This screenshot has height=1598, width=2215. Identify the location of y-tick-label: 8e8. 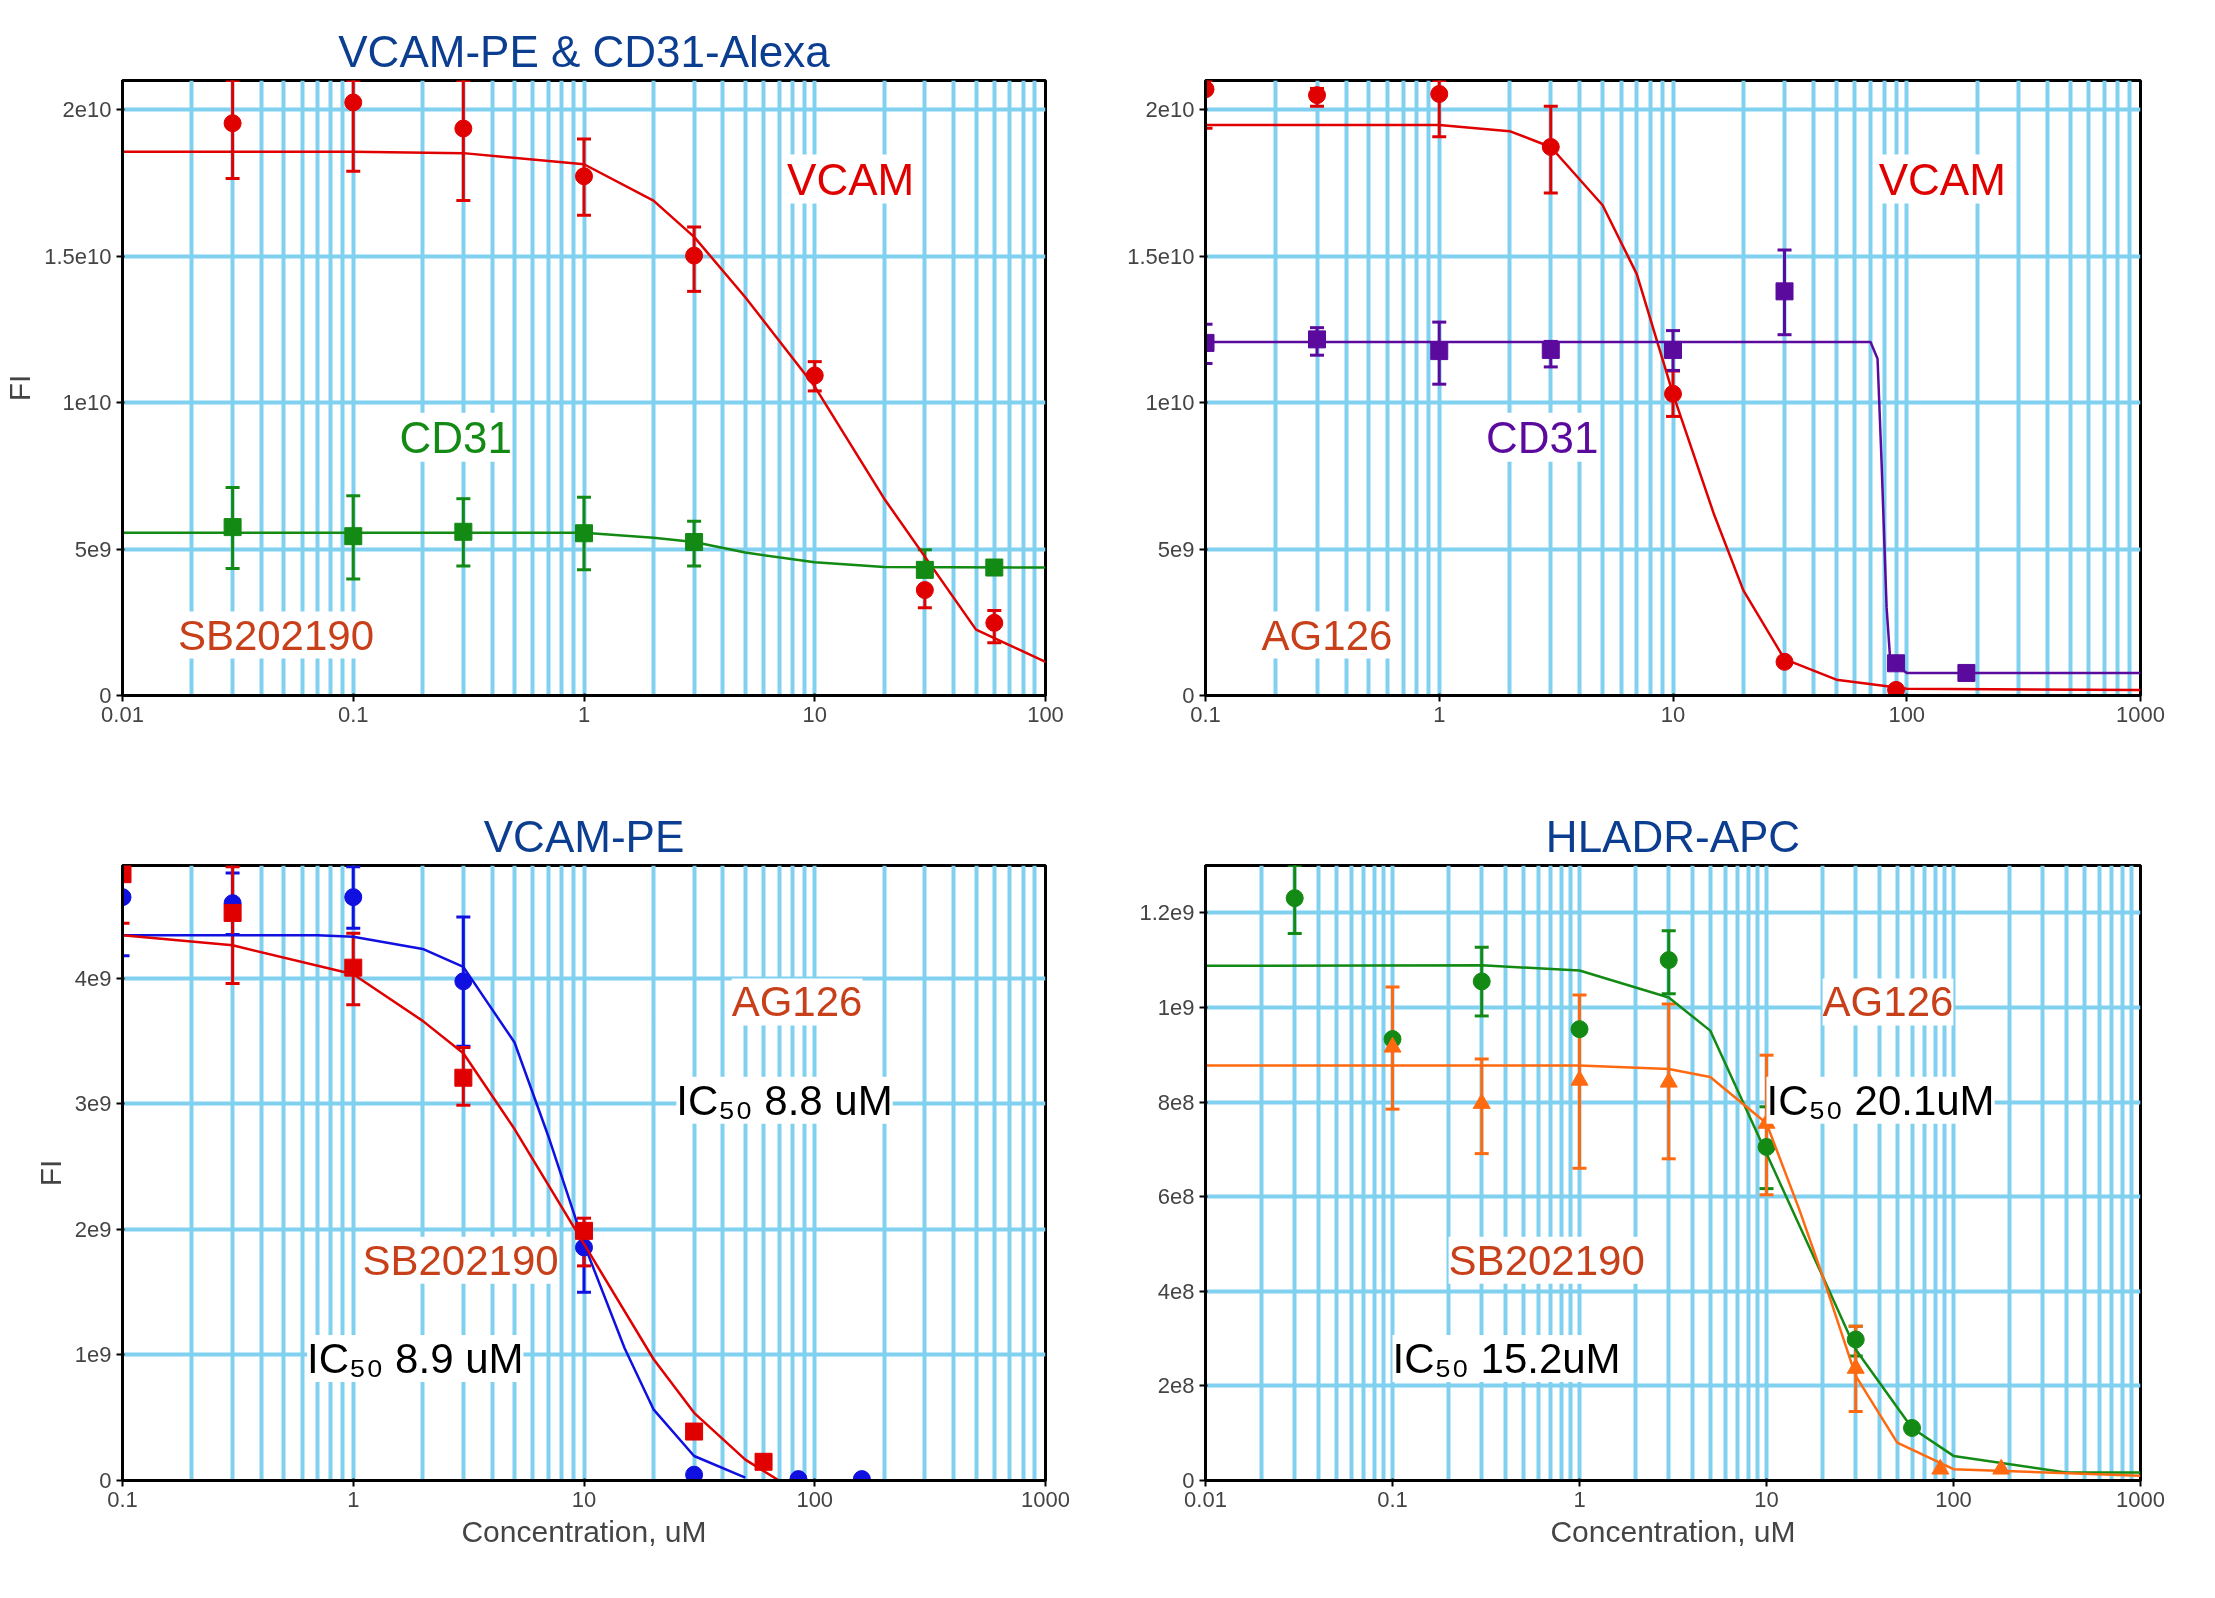
(1176, 1102).